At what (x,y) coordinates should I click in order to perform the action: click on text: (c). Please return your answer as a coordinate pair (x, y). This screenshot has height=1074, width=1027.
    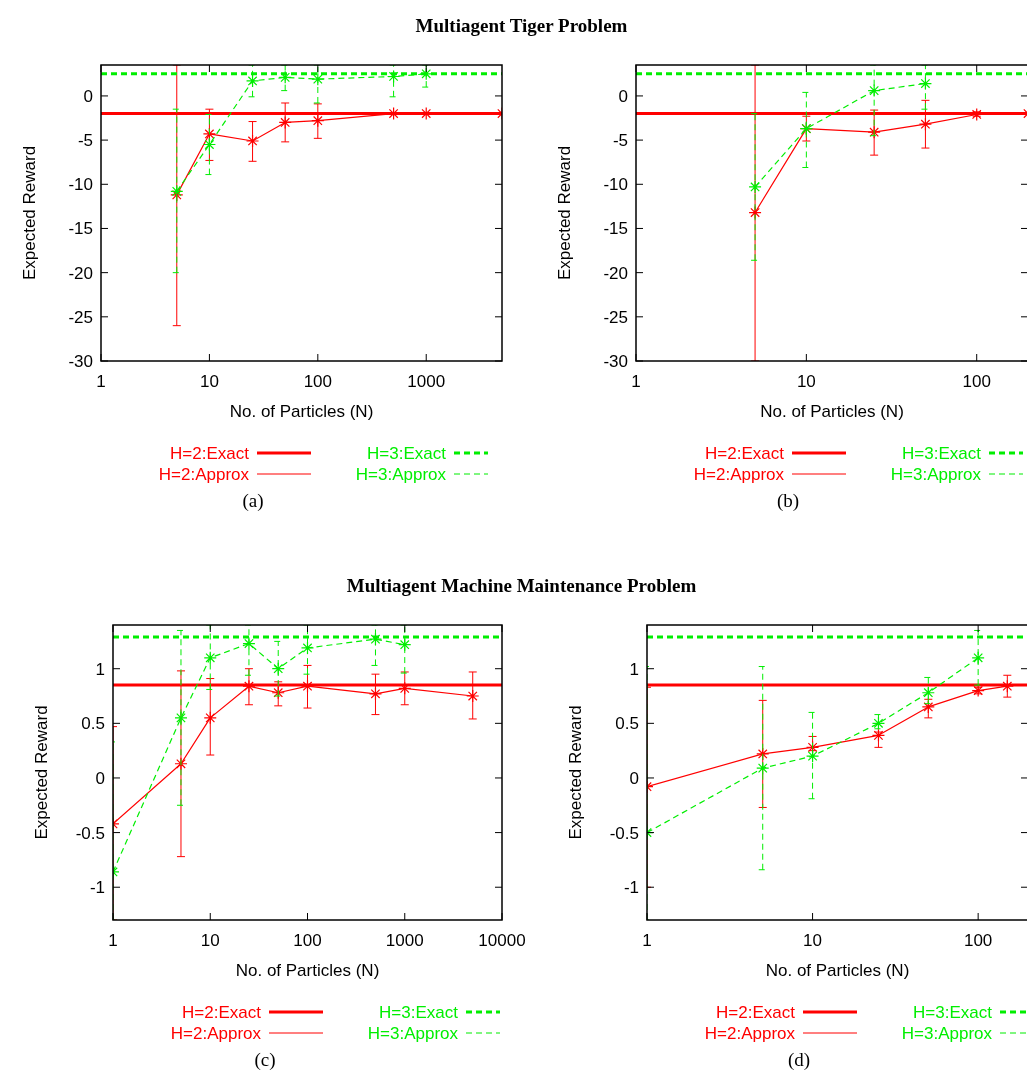
    Looking at the image, I should click on (265, 1060).